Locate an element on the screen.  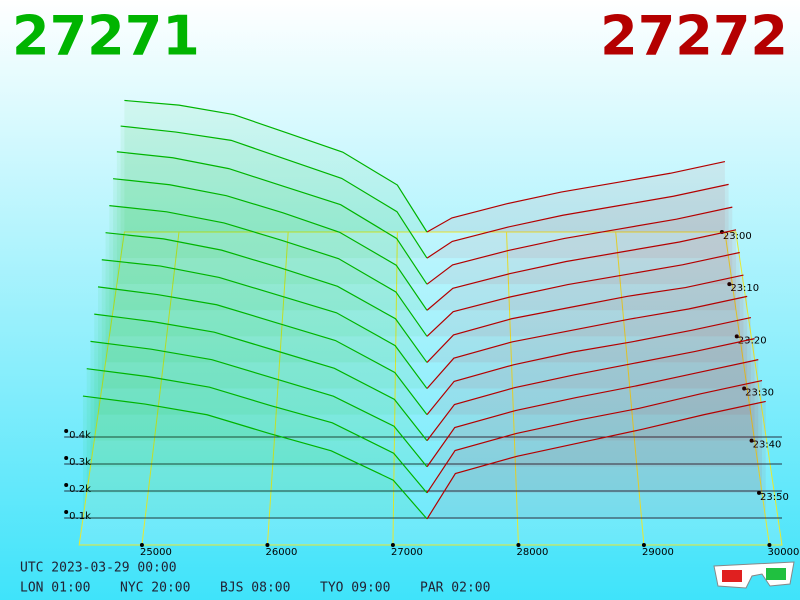
z-tick-label: 0.1k is located at coordinates (80, 516).